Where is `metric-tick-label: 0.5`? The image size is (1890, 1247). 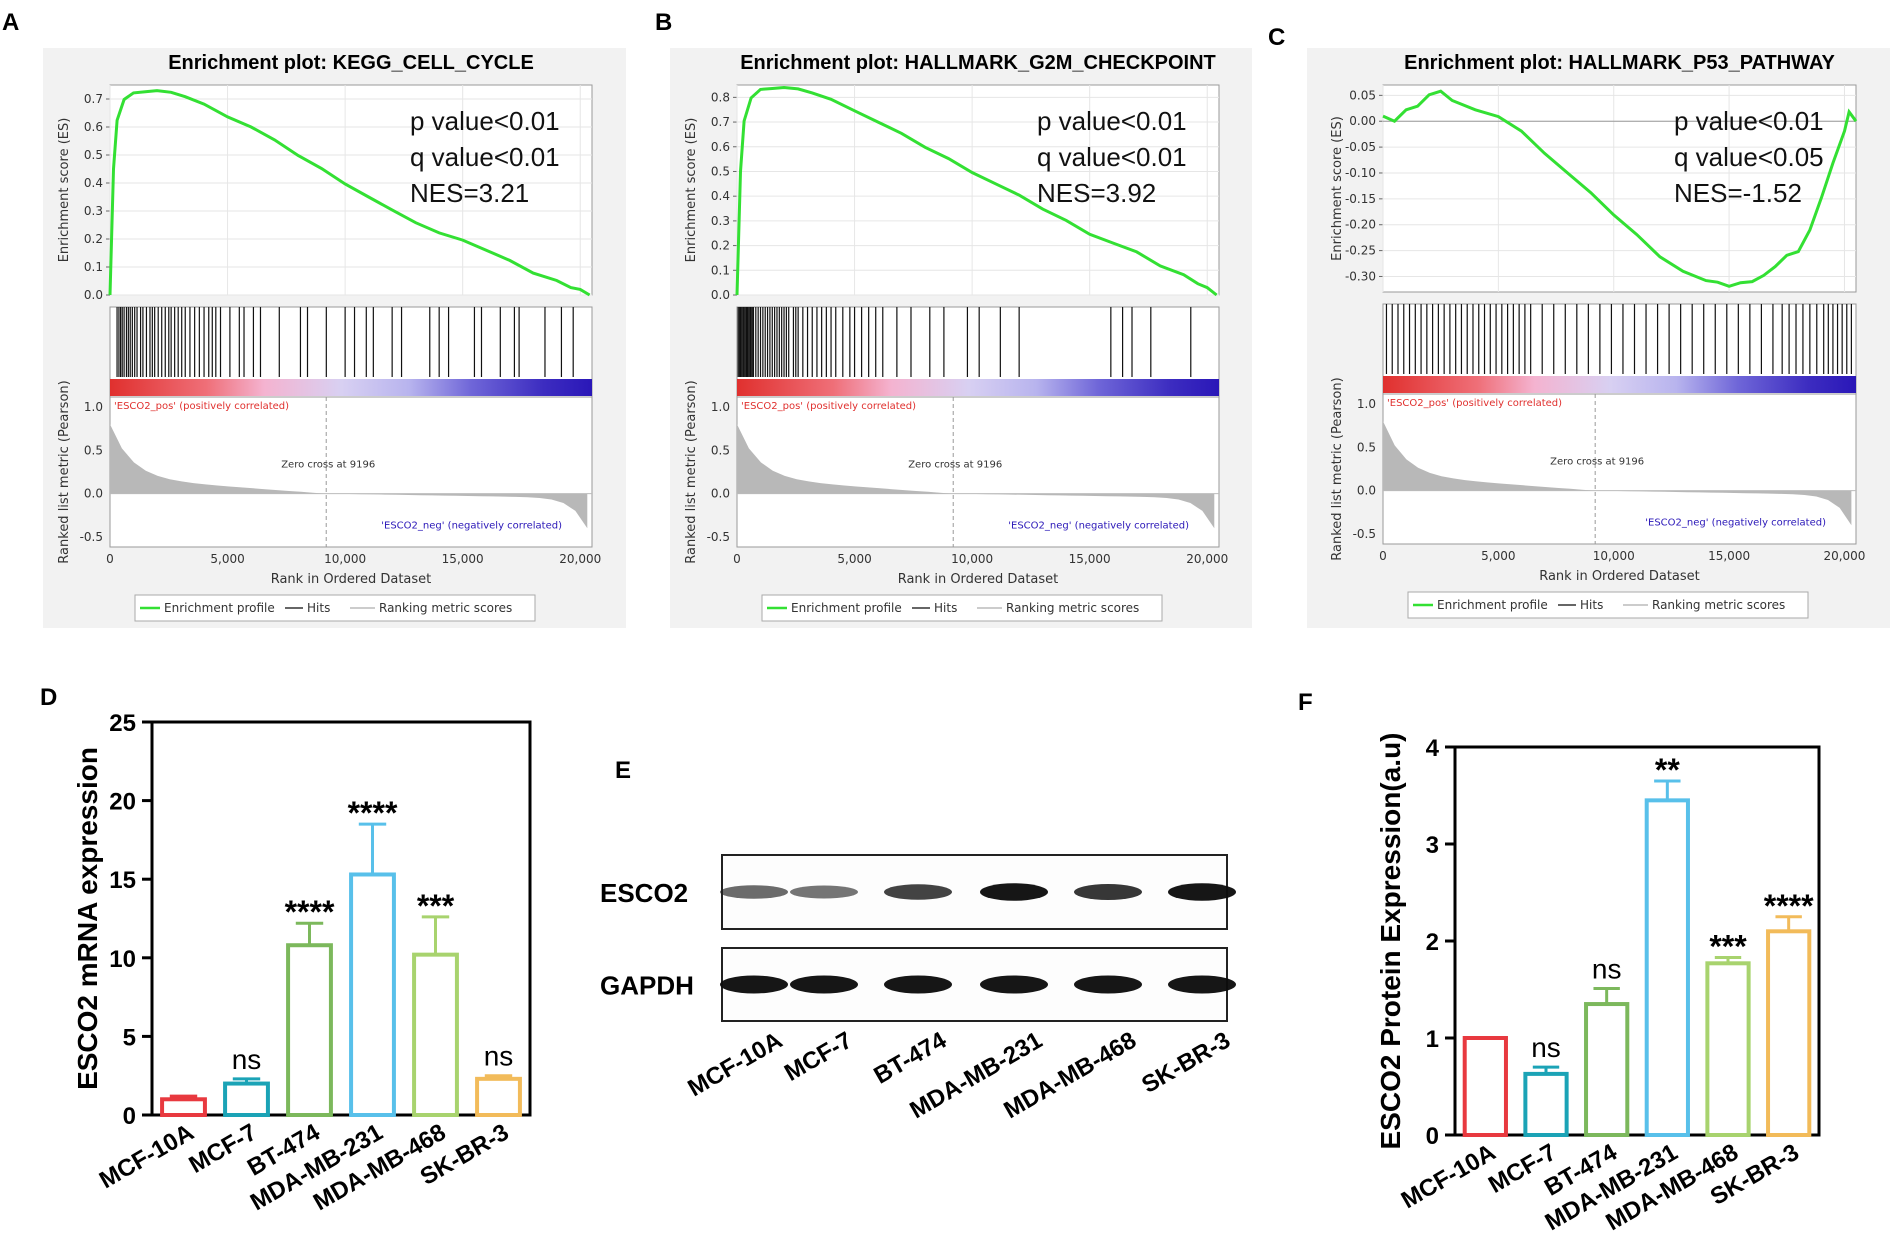
metric-tick-label: 0.5 is located at coordinates (93, 450).